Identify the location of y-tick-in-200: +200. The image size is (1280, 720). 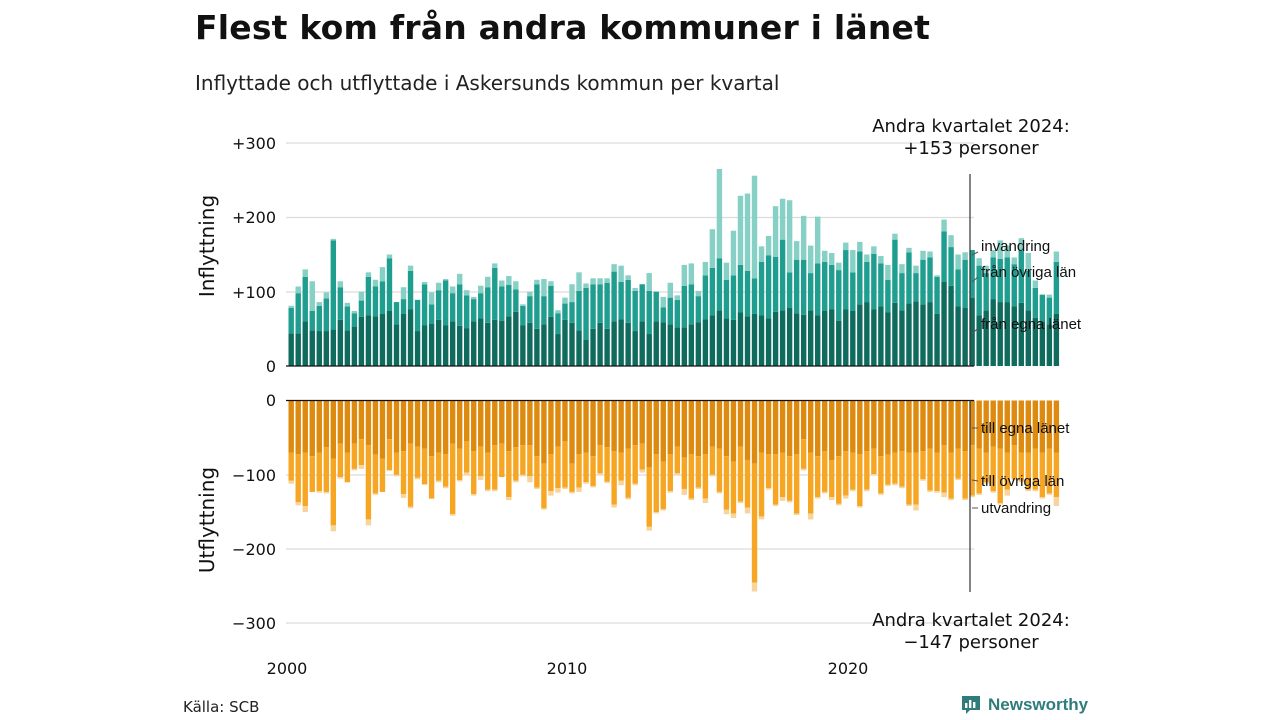
(254, 217).